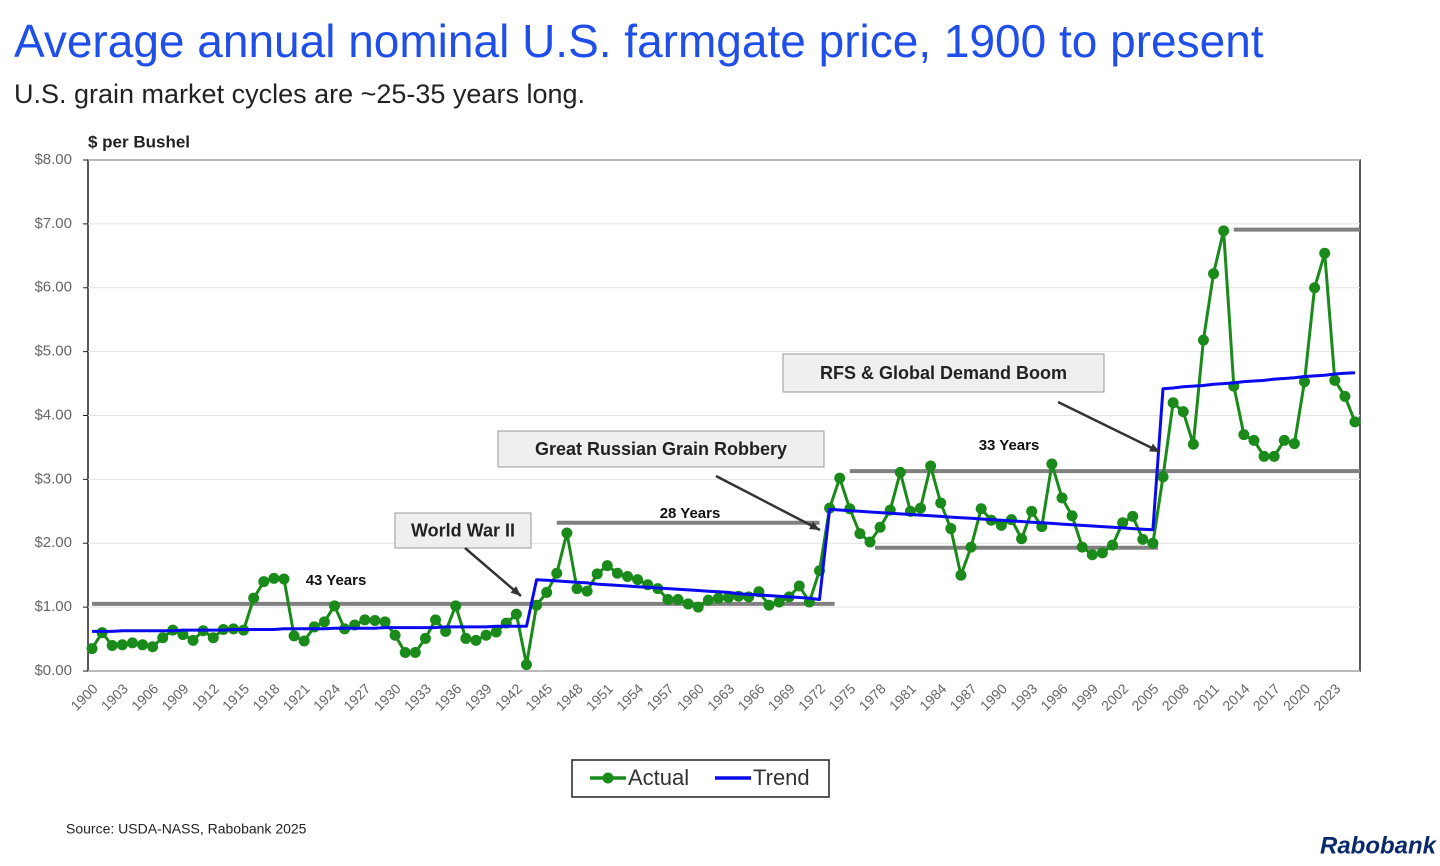 This screenshot has width=1440, height=866. Describe the element at coordinates (1175, 696) in the screenshot. I see `x-tick-label: 2008` at that location.